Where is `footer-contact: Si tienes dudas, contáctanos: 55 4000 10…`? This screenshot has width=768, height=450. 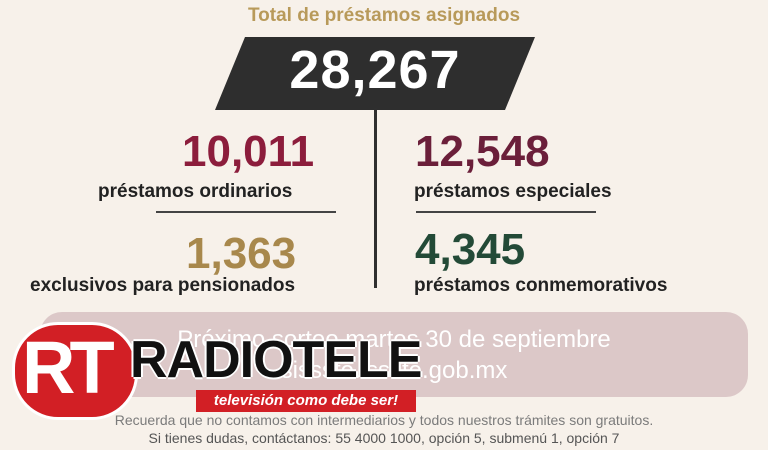
footer-contact: Si tienes dudas, contáctanos: 55 4000 10… is located at coordinates (384, 438).